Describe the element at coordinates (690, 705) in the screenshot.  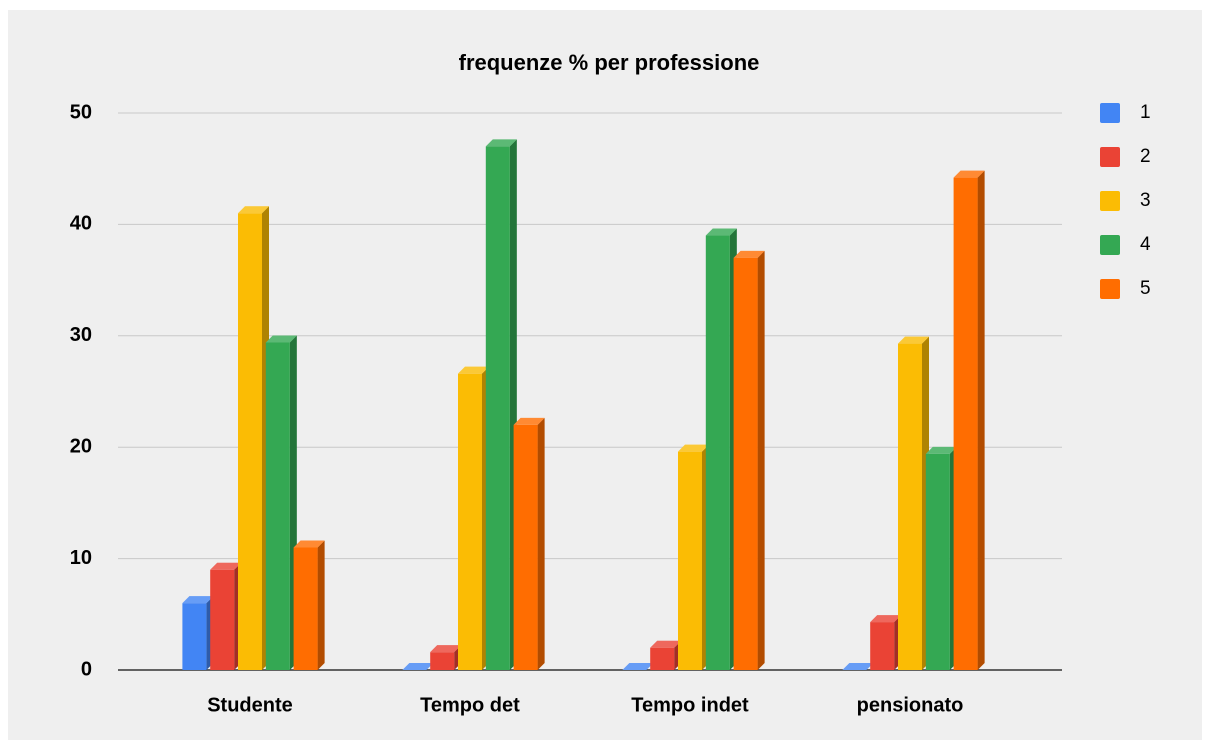
I see `x-tick-label: Tempo indet` at that location.